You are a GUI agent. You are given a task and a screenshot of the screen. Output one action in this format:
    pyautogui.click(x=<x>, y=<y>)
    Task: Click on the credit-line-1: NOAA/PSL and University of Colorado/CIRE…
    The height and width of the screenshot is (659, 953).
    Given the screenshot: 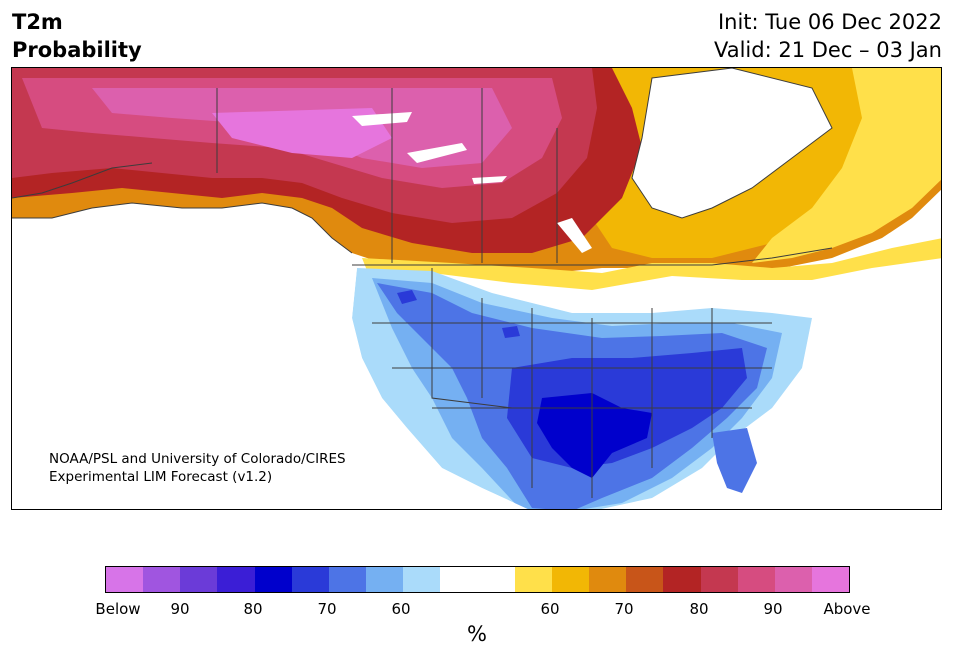 What is the action you would take?
    pyautogui.click(x=197, y=459)
    